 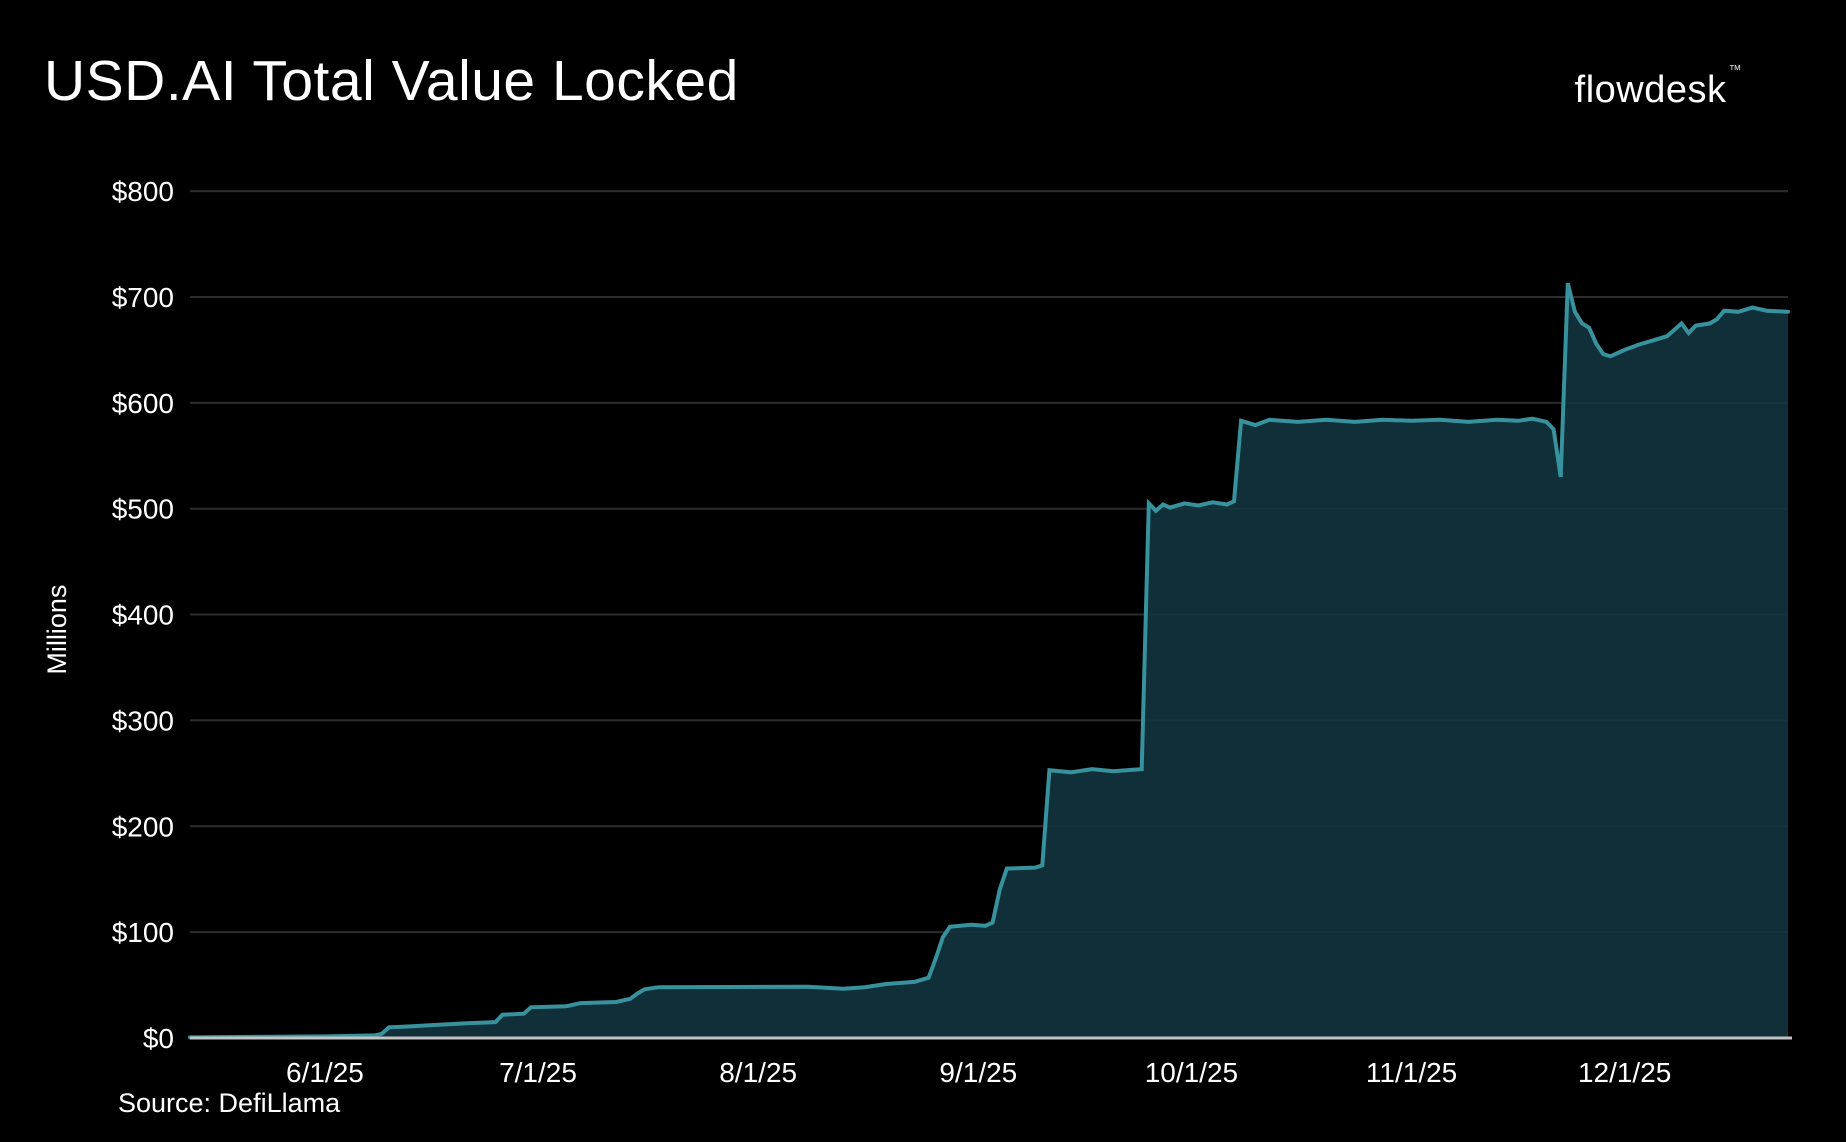 What do you see at coordinates (143, 297) in the screenshot?
I see `svg-text: $700` at bounding box center [143, 297].